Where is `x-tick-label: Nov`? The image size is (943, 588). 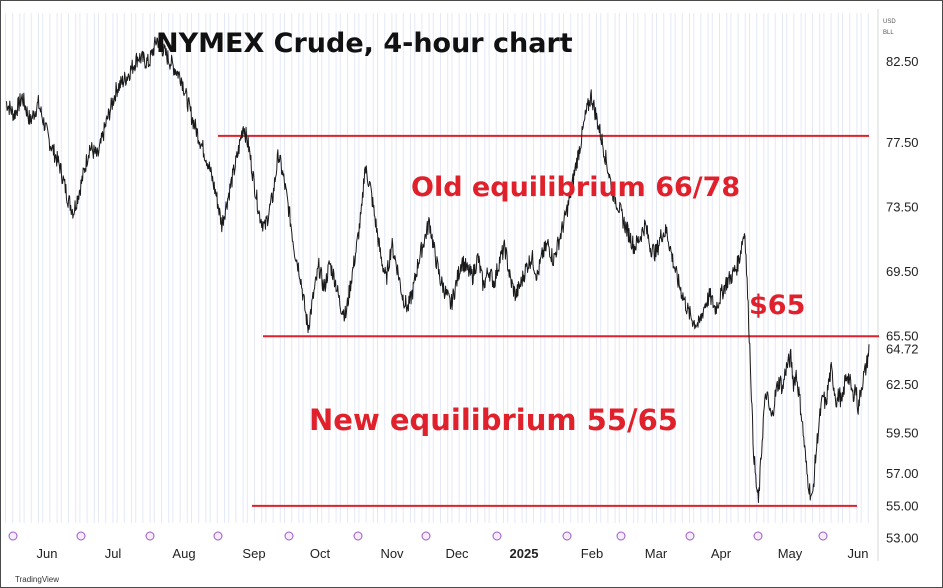 x-tick-label: Nov is located at coordinates (392, 553).